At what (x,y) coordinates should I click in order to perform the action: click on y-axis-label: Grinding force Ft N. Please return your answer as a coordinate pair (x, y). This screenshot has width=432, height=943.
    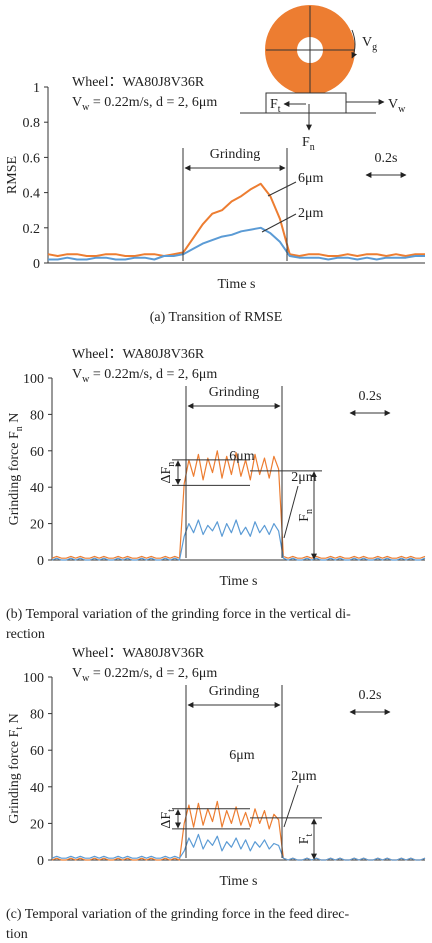
    Looking at the image, I should click on (16, 768).